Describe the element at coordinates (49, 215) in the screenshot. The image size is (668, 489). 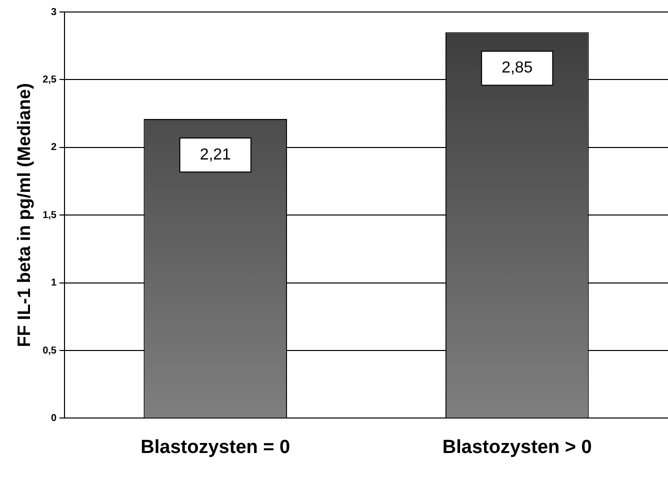
I see `y-tick-label: 1,5` at that location.